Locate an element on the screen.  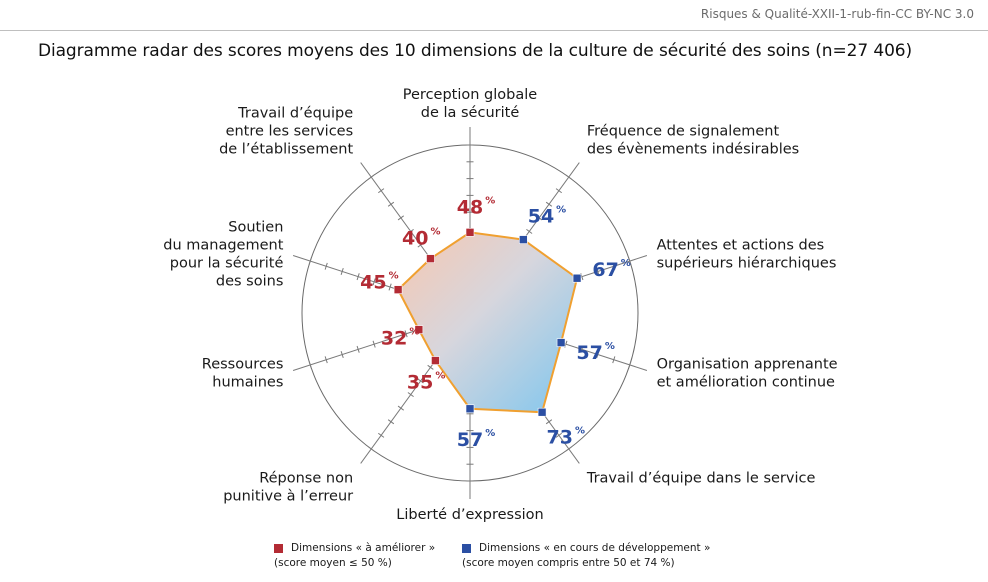
axis-label-1: des évènements indésirables is located at coordinates (693, 150).